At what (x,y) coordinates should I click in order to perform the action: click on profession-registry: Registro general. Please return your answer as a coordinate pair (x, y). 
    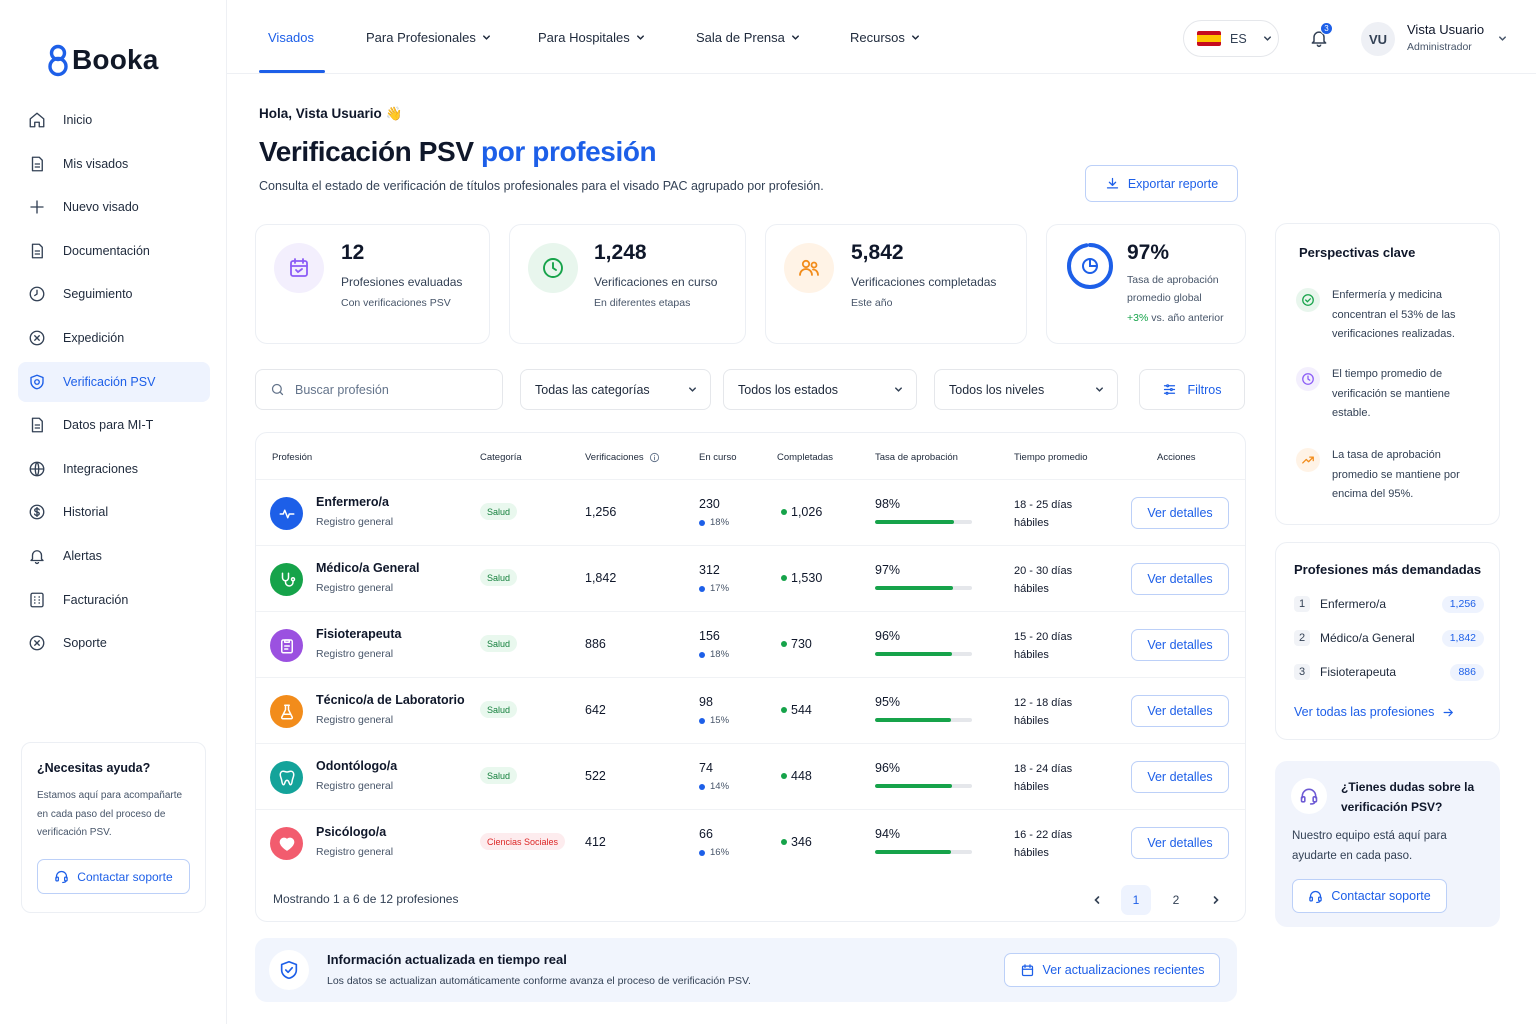
    Looking at the image, I should click on (355, 654).